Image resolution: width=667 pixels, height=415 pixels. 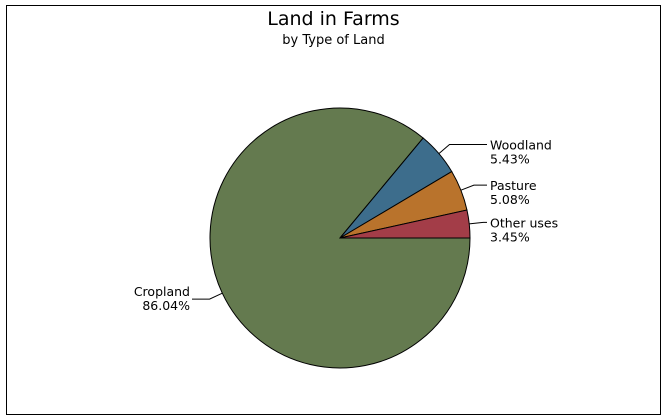 I want to click on slice-label-other-uses: Other uses, so click(x=524, y=222).